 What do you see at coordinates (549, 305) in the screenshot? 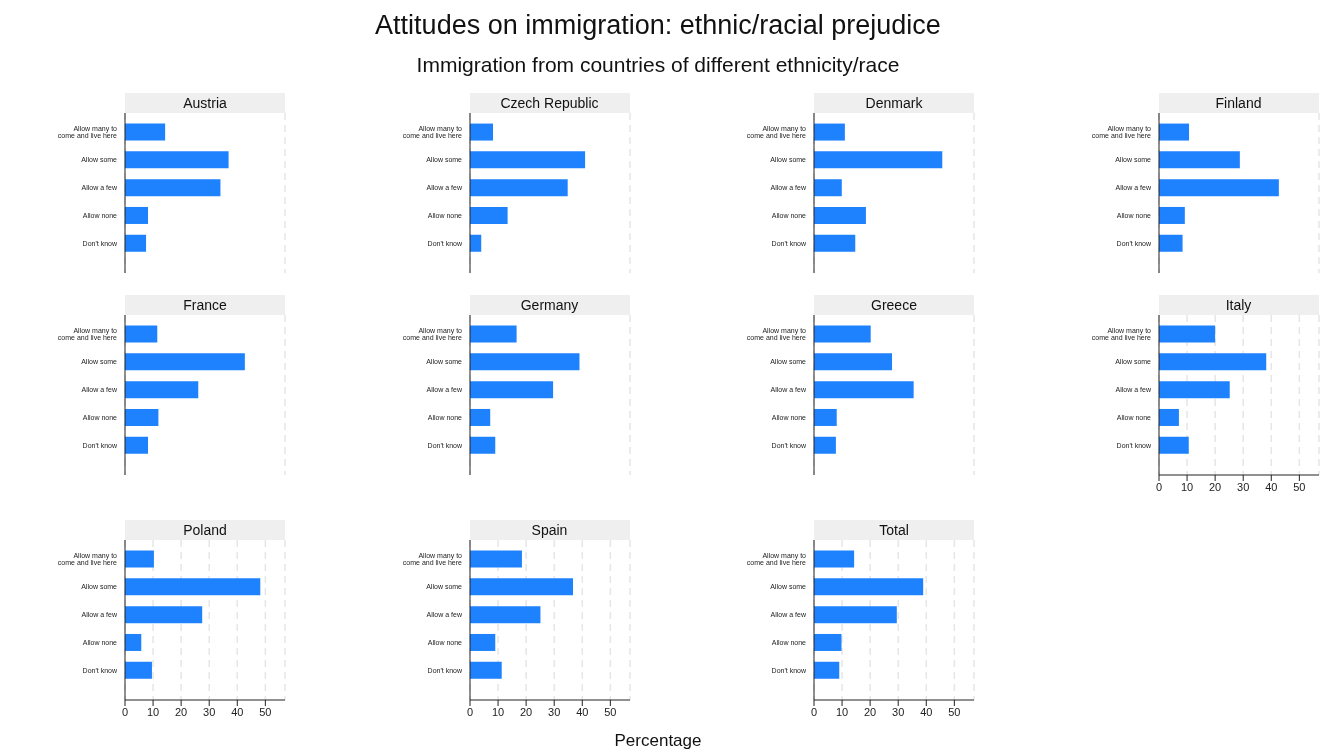
I see `chart-title: Germany` at bounding box center [549, 305].